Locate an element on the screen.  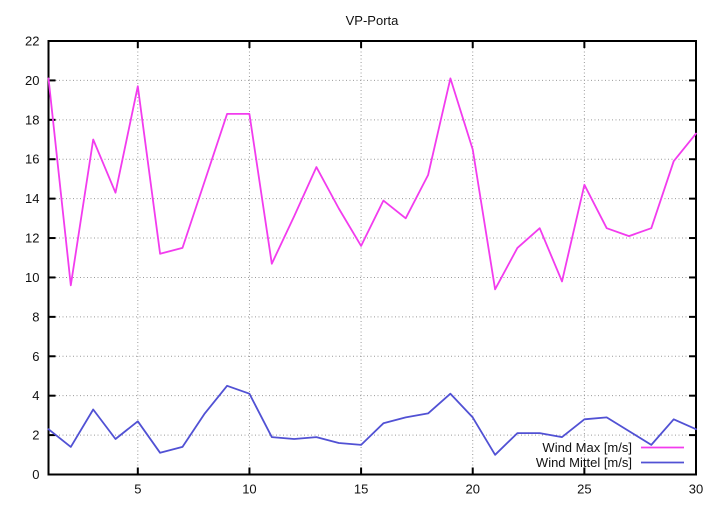
x-tick-label: 25 is located at coordinates (584, 489).